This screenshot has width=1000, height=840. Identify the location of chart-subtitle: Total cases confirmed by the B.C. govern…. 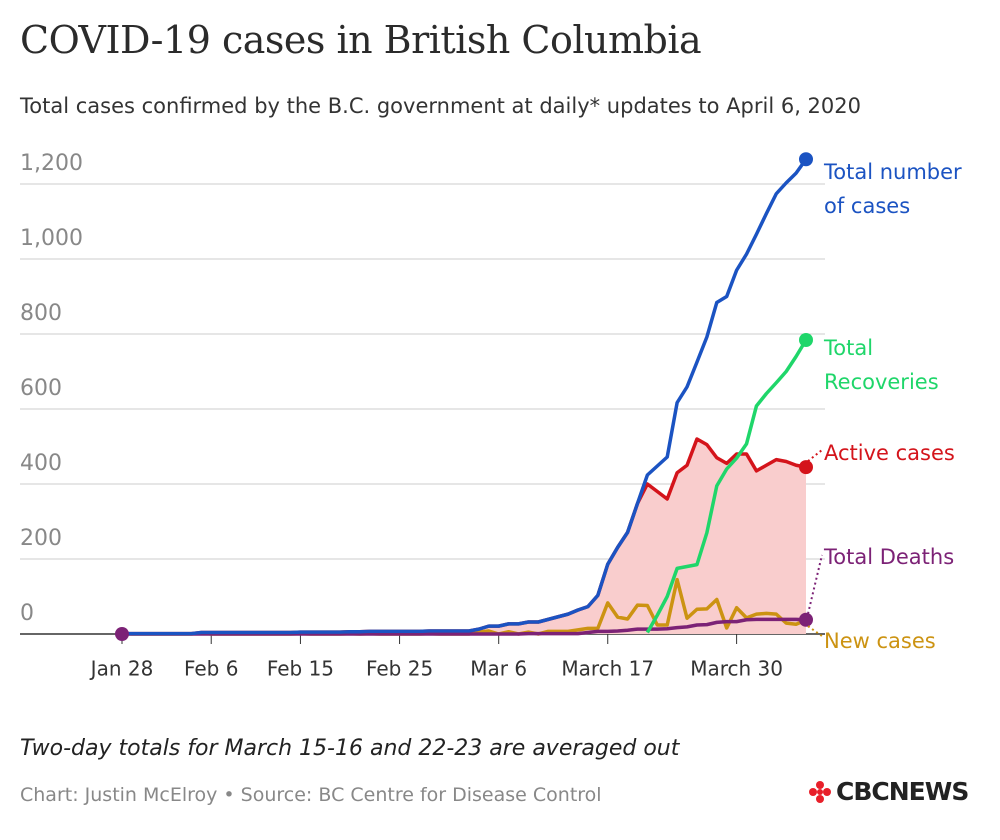
(440, 106).